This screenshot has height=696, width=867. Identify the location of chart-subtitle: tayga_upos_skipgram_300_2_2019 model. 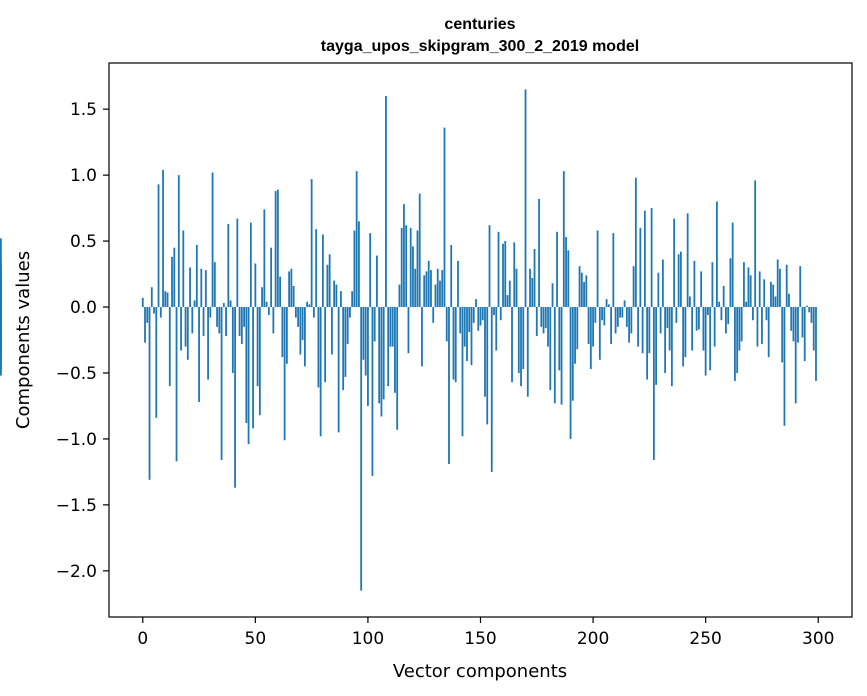
(480, 46).